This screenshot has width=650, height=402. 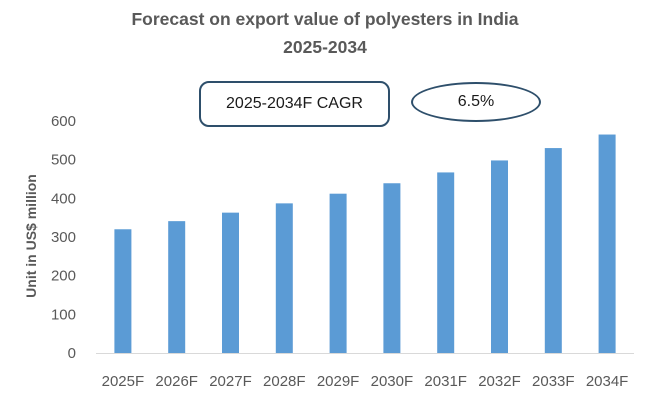 I want to click on bar-2030F, so click(x=392, y=268).